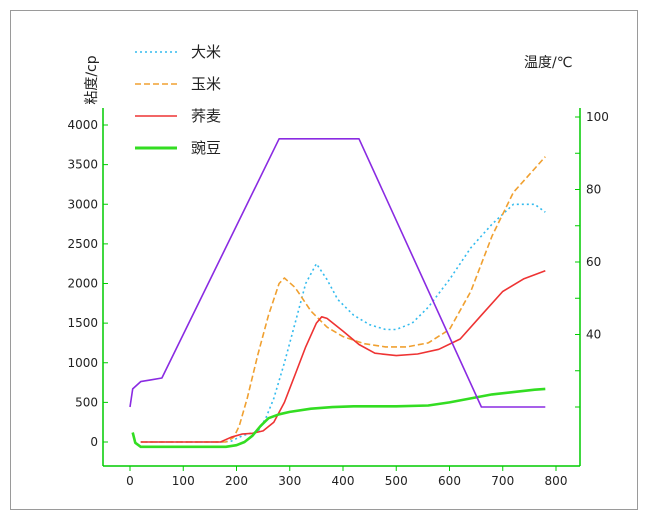  I want to click on legend-label: 玉米, so click(206, 84).